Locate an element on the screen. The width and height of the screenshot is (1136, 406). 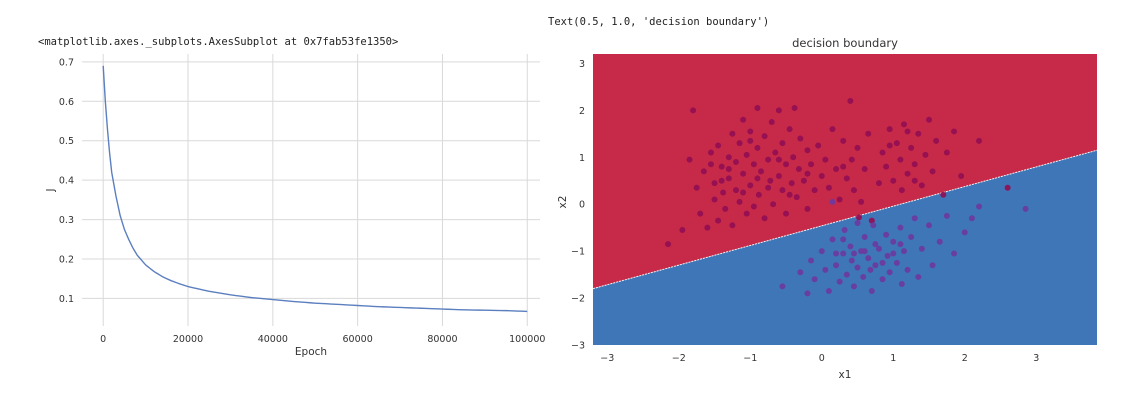
db-x-axis-label: x1 is located at coordinates (845, 375).